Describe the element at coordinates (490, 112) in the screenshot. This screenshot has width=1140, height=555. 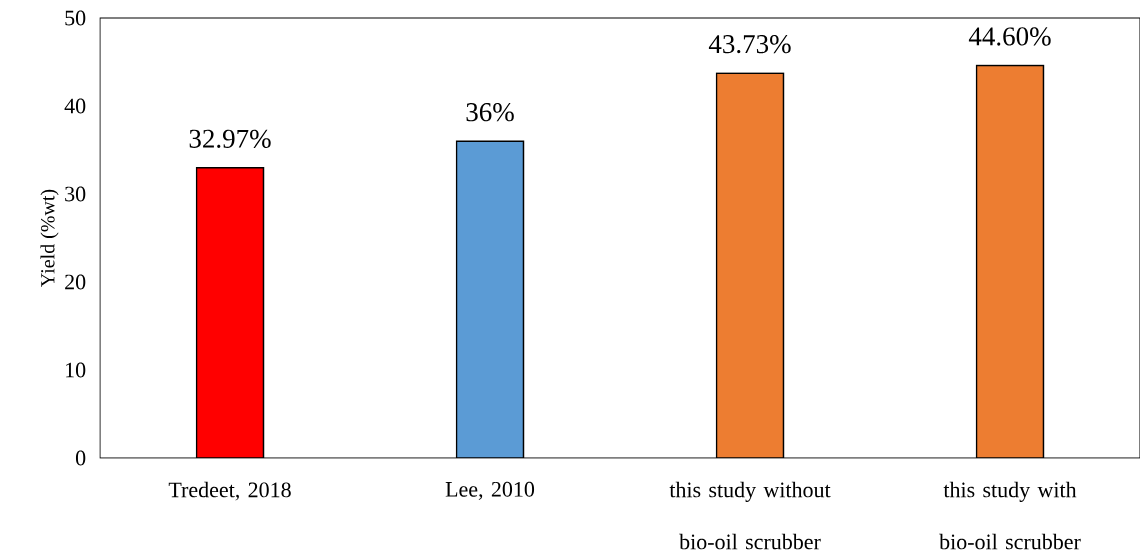
I see `data-label: 36%` at that location.